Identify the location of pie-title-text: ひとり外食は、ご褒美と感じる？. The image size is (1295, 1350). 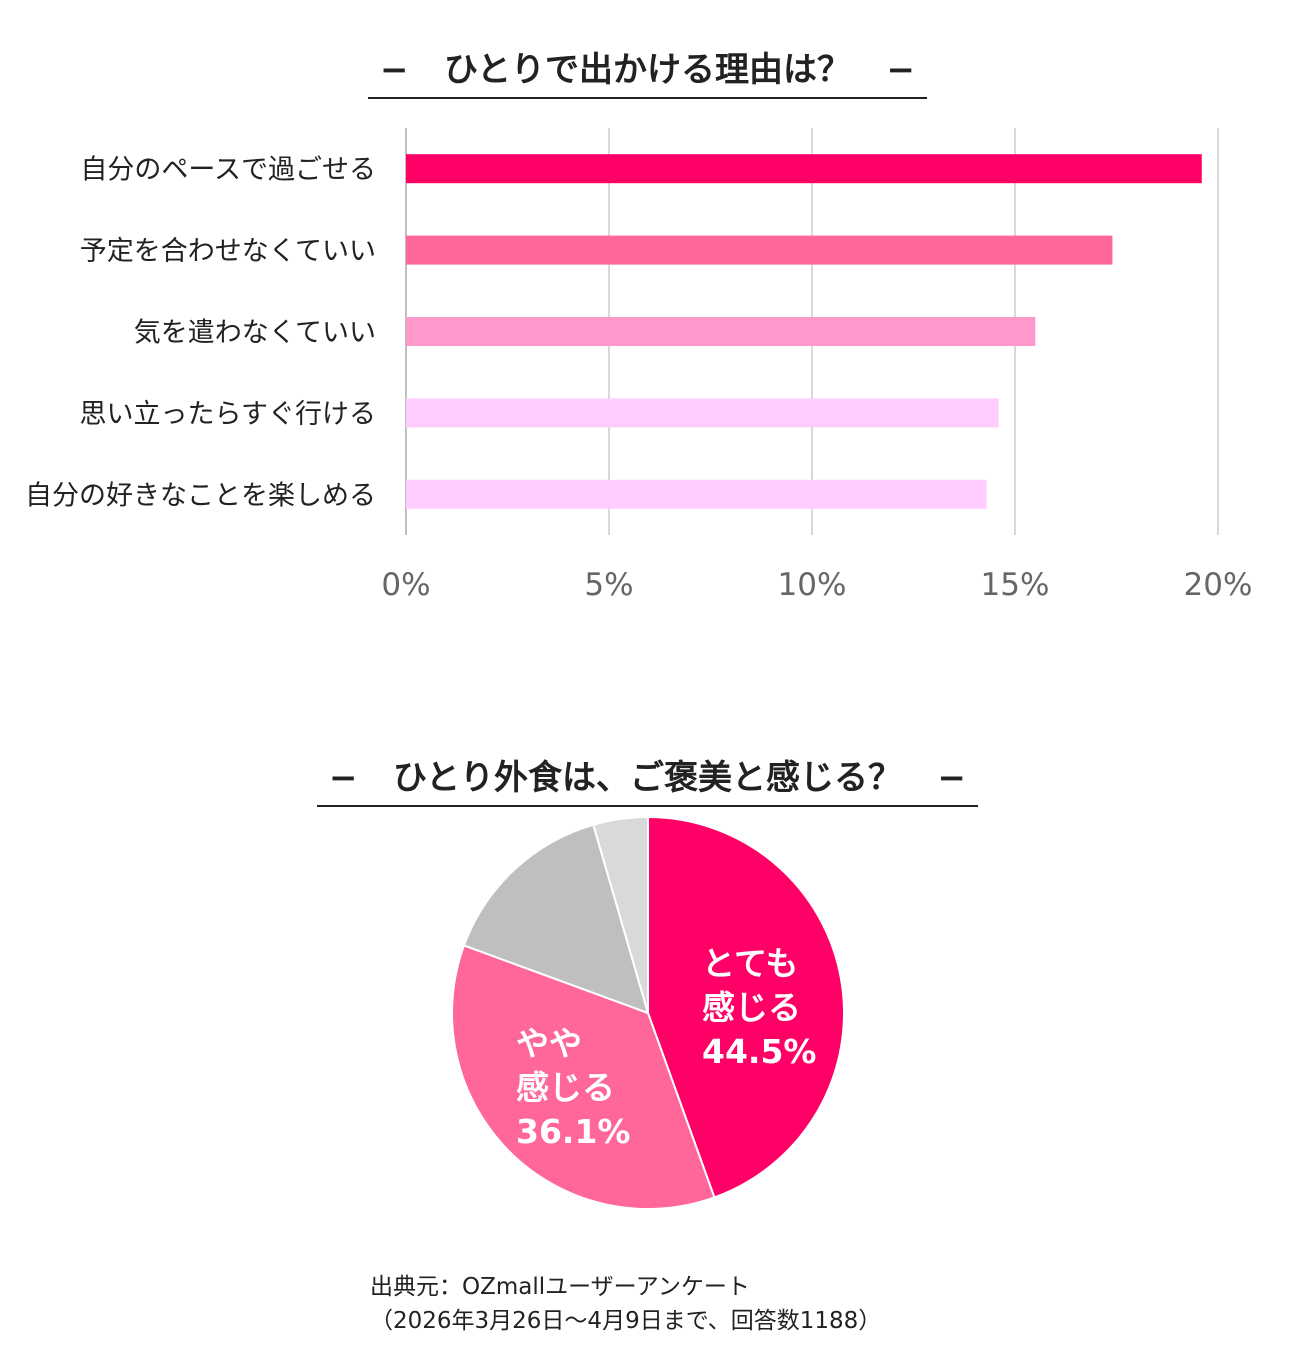
(647, 778).